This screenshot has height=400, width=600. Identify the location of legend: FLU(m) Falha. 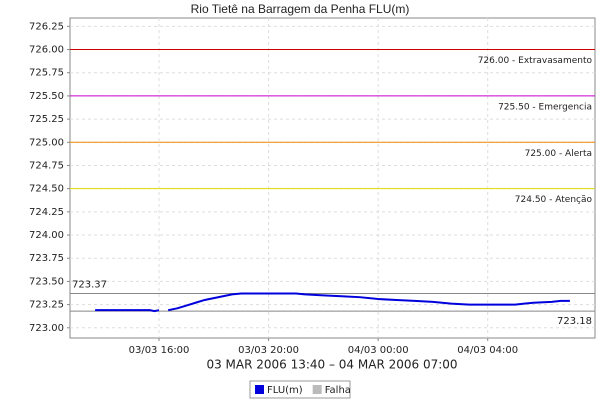
(300, 389).